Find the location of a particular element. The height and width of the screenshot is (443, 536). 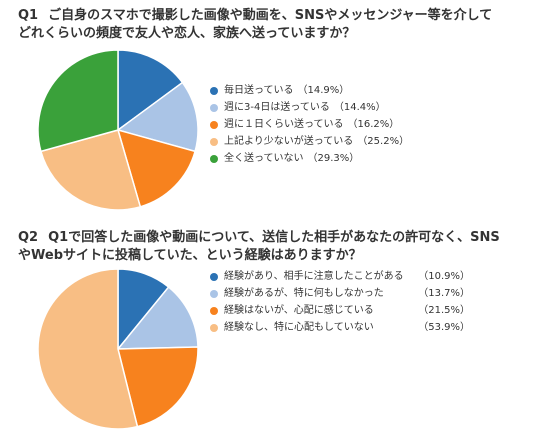

q1-legend-item-3: 週に１日くらい送っている （16.2%） is located at coordinates (309, 125).